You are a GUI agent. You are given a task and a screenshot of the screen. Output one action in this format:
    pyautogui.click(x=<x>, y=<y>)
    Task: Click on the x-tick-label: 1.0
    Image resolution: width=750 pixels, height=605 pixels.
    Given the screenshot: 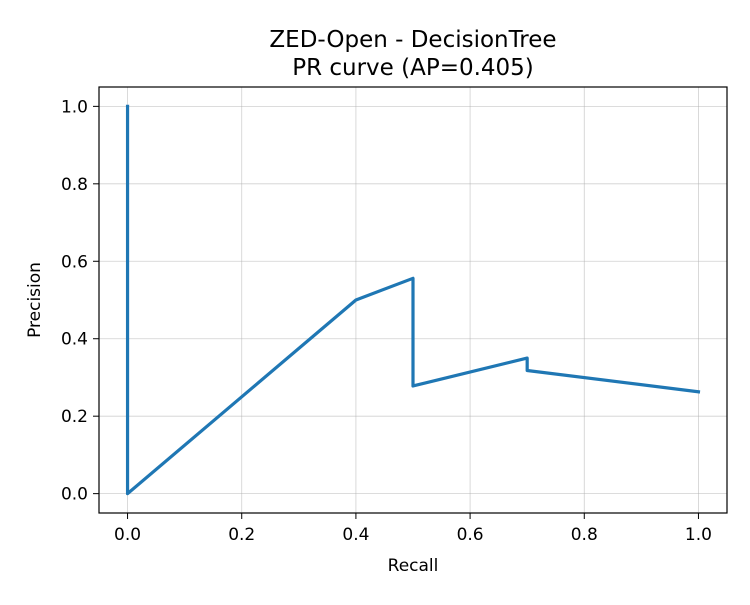 What is the action you would take?
    pyautogui.click(x=698, y=535)
    